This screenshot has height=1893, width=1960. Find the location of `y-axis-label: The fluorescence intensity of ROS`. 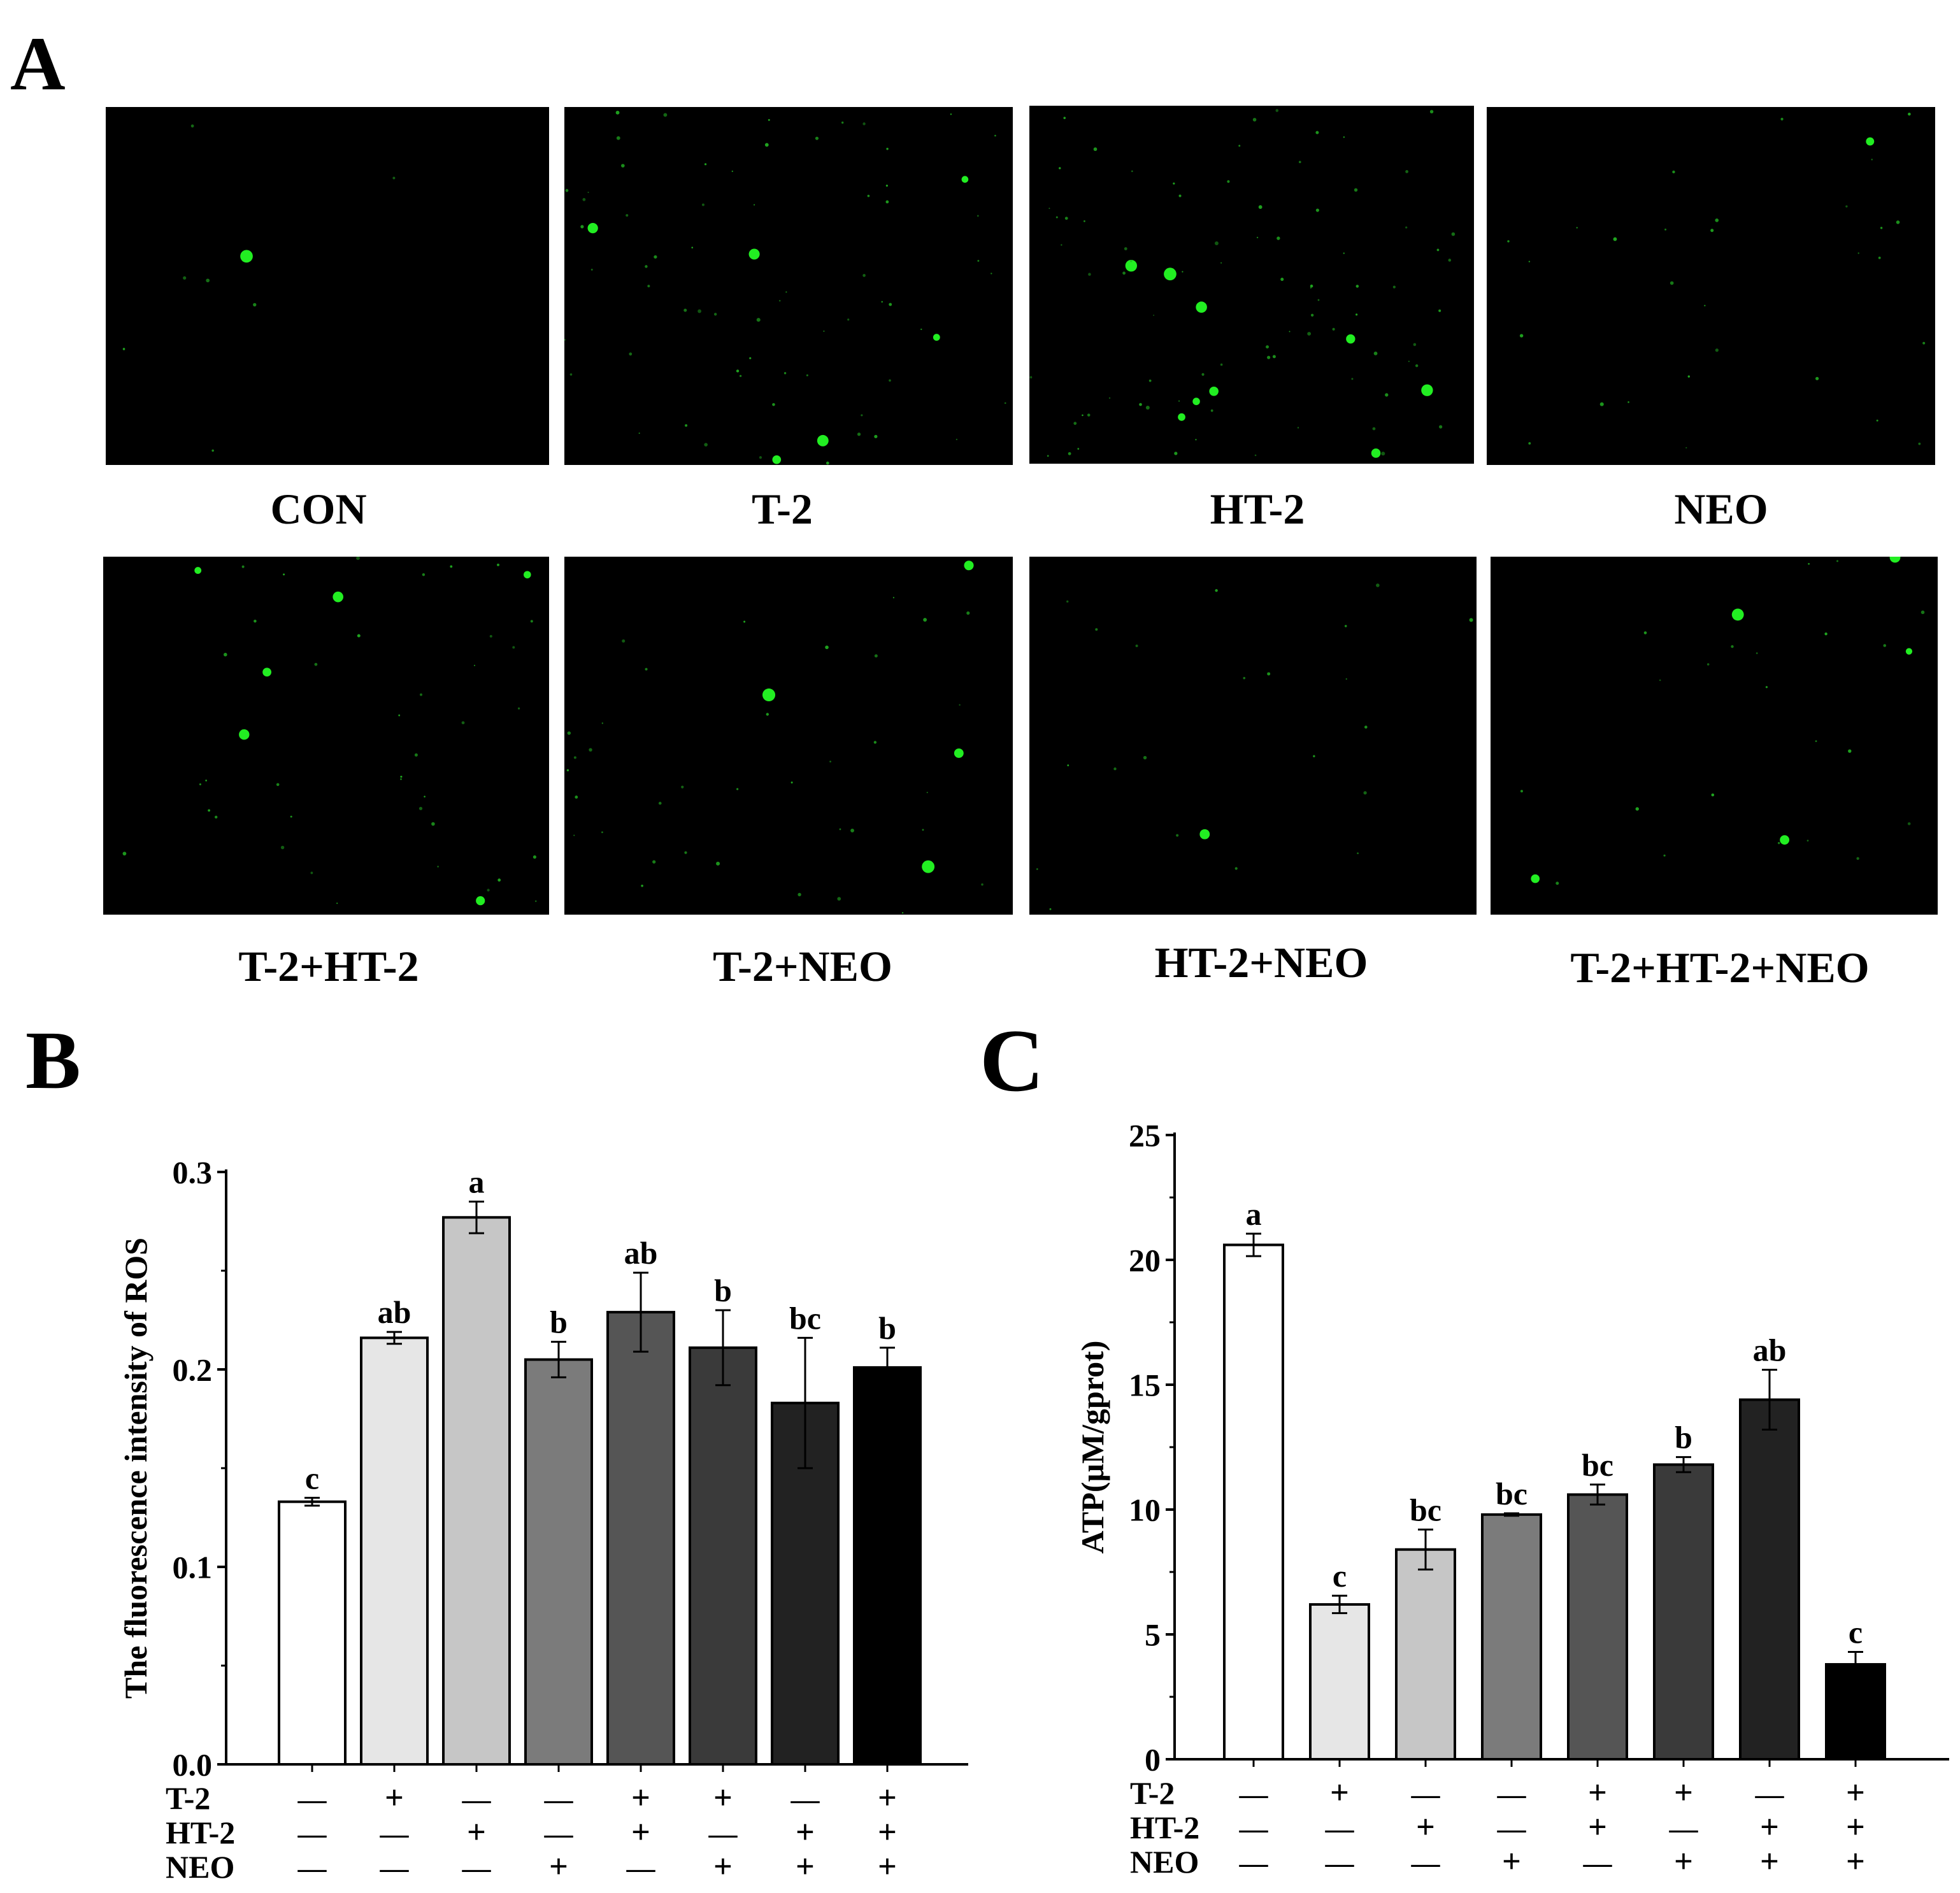

y-axis-label: The fluorescence intensity of ROS is located at coordinates (136, 1468).